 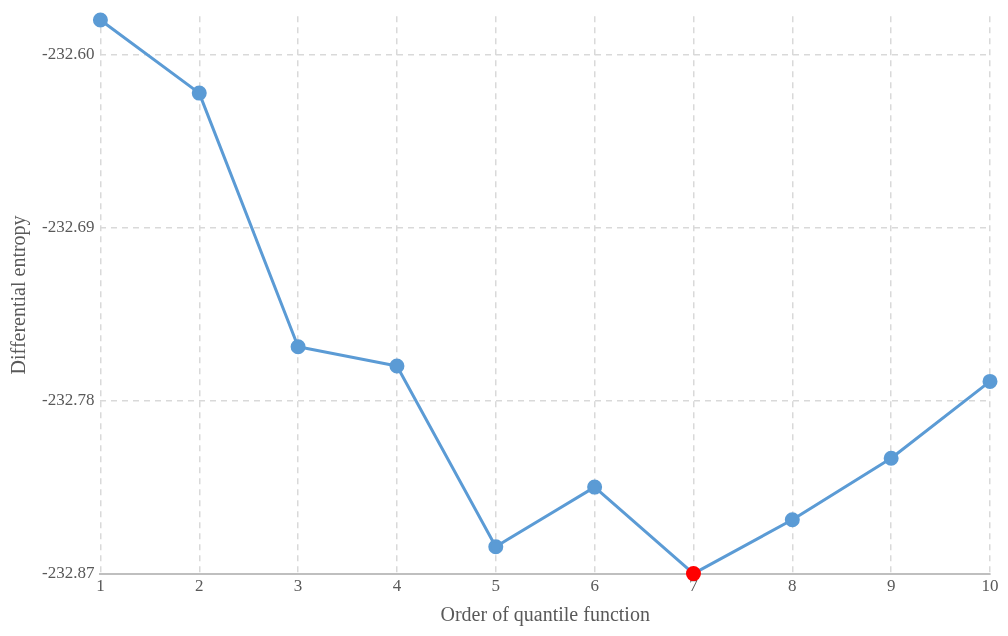 I want to click on y-tick-label: -232.78, so click(x=68, y=400).